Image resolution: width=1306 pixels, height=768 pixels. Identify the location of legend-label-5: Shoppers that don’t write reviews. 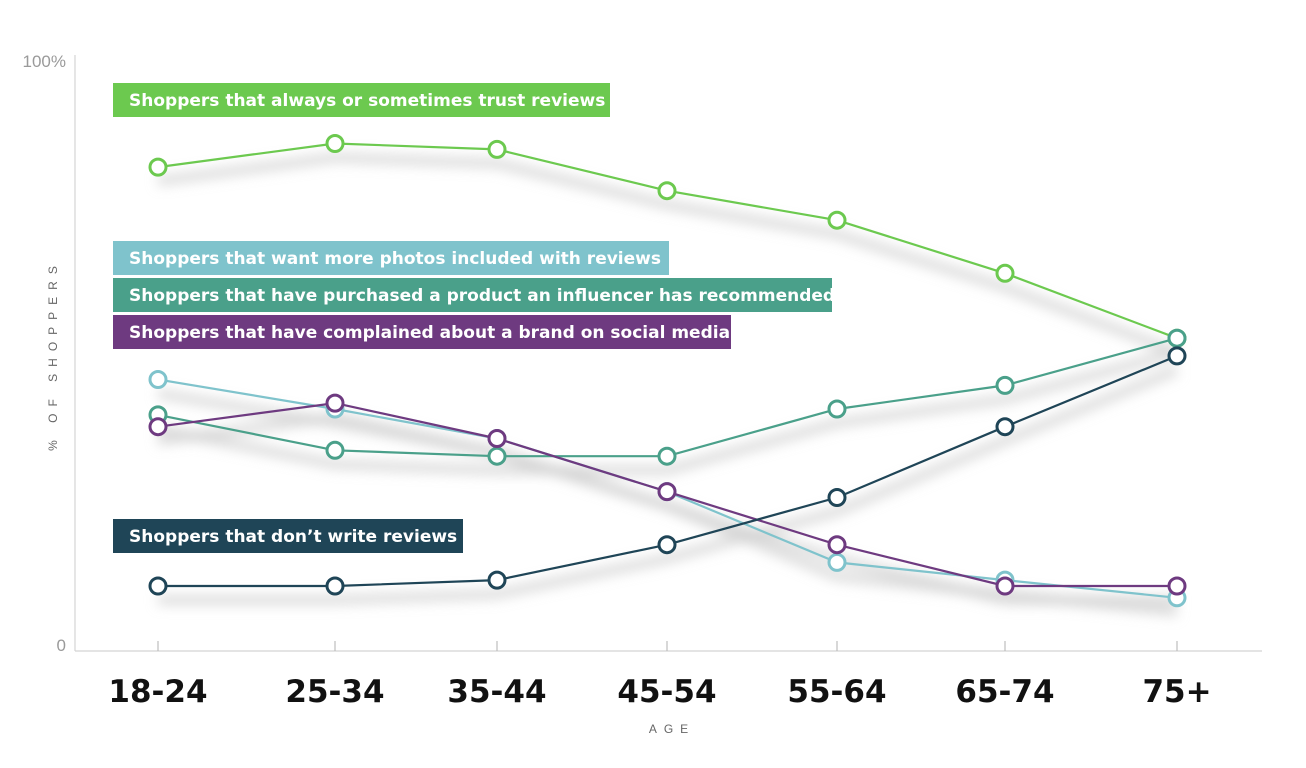
(293, 537).